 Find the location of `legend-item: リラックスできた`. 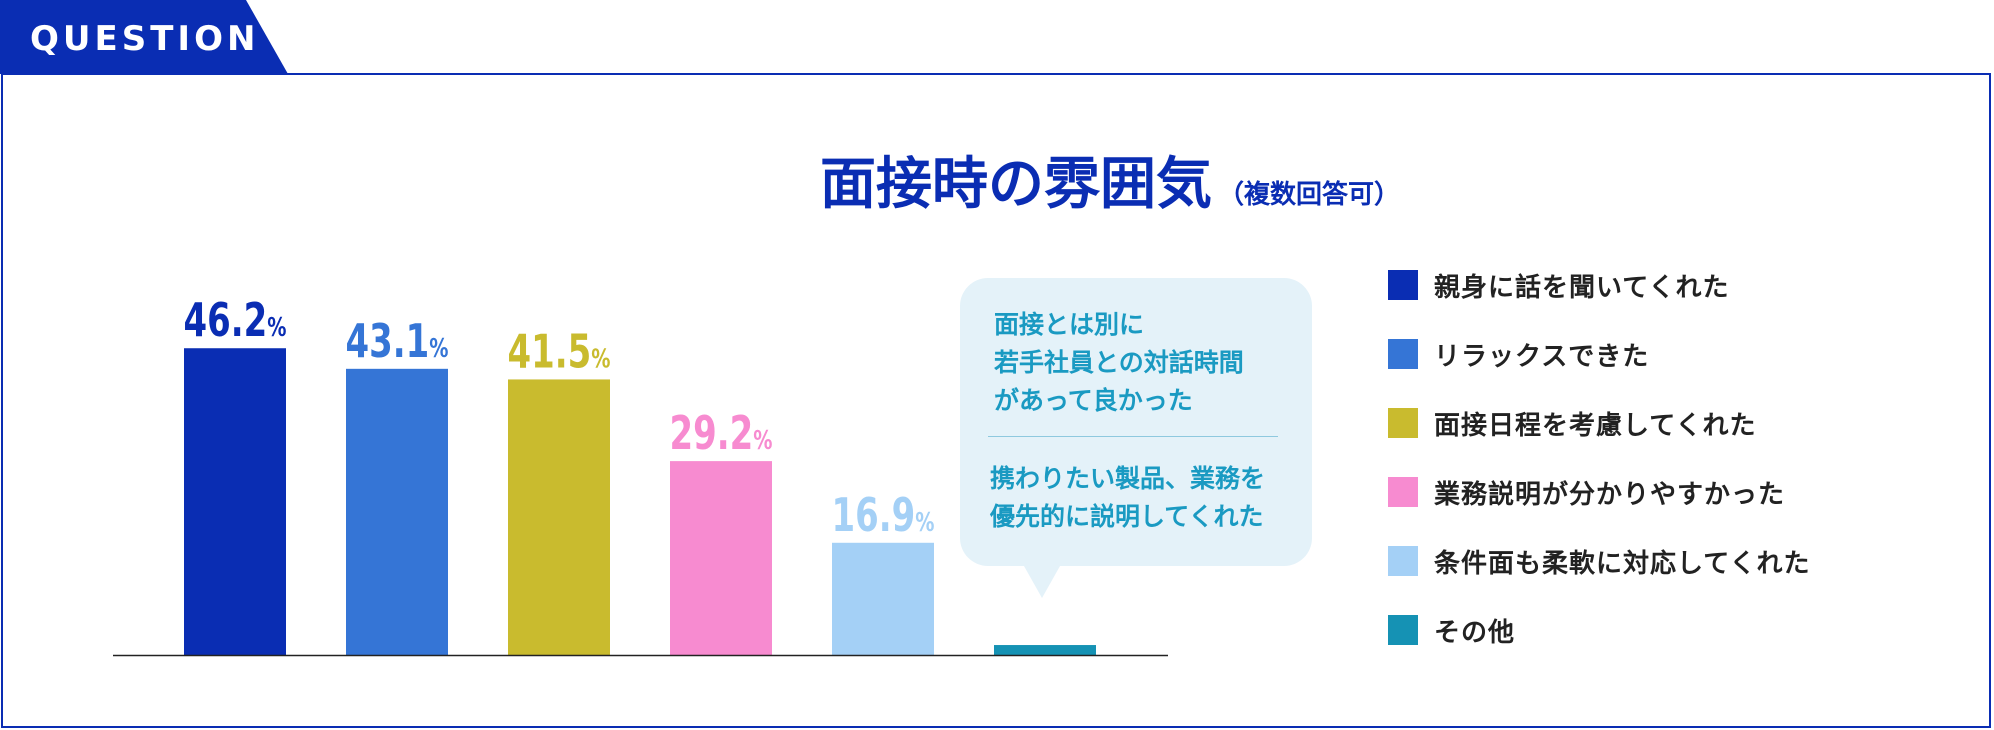

legend-item: リラックスできた is located at coordinates (1519, 354).